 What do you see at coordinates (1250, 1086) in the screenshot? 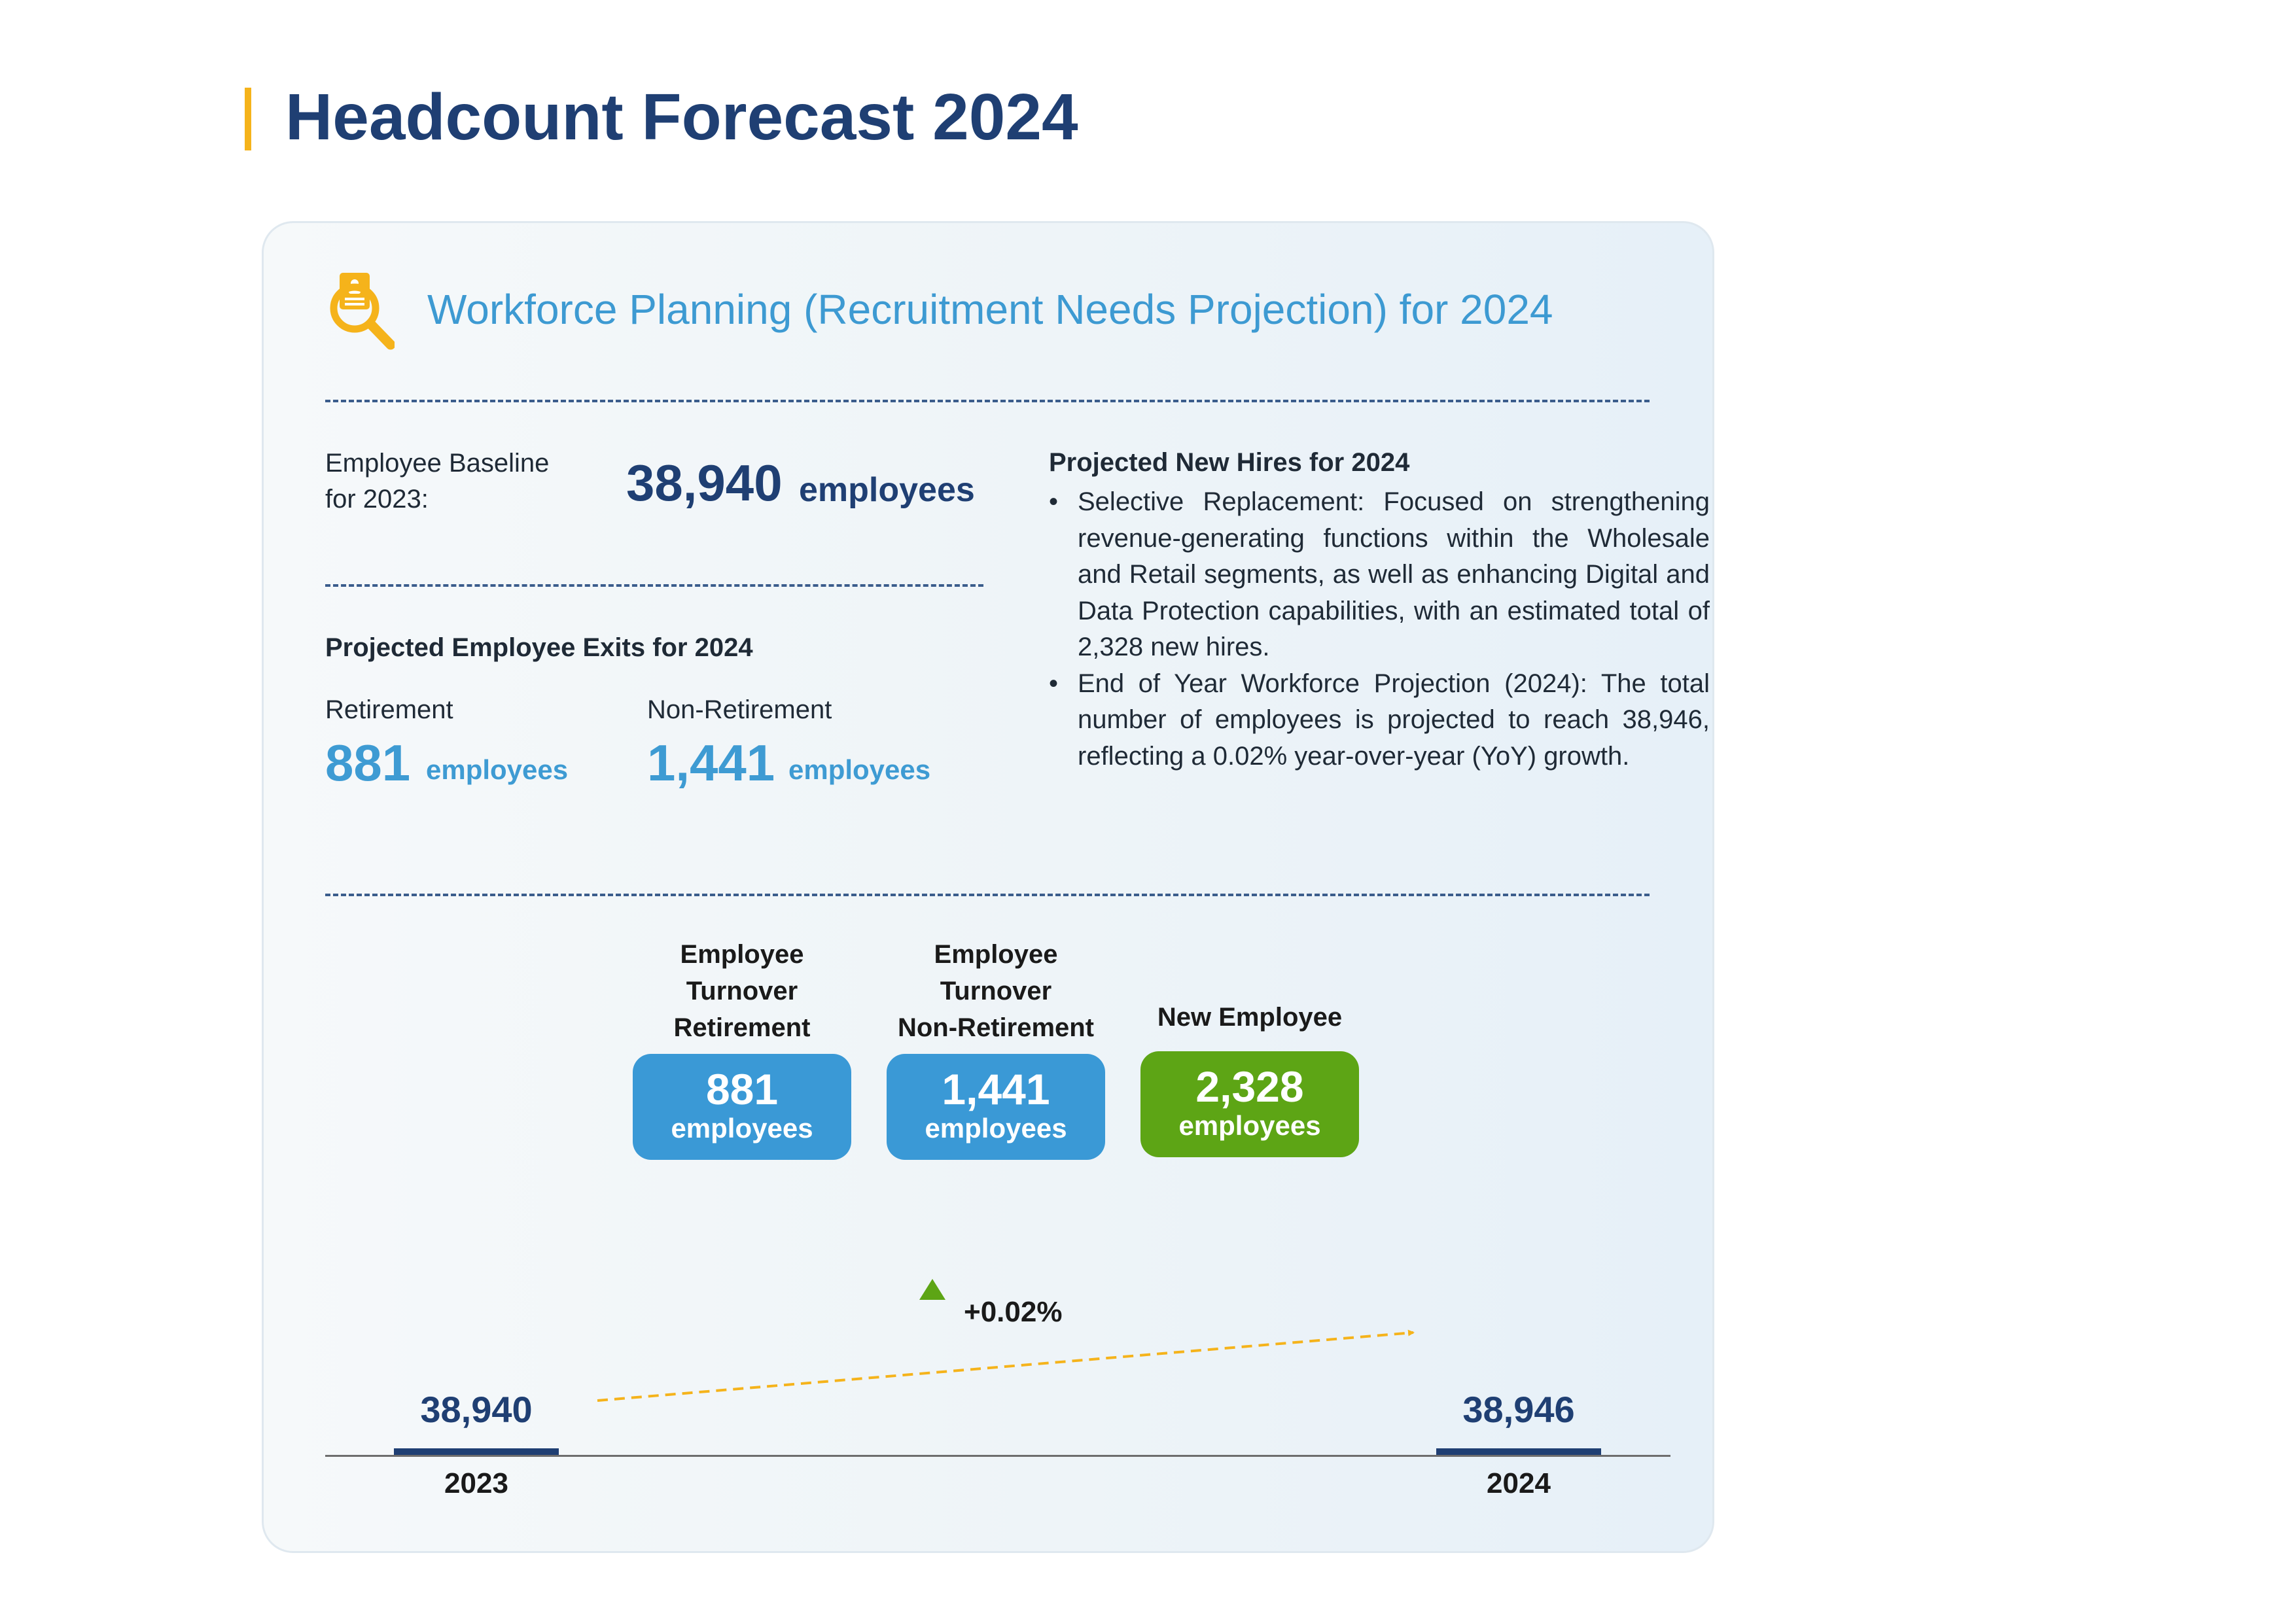
I see `pill-value: 2,328` at bounding box center [1250, 1086].